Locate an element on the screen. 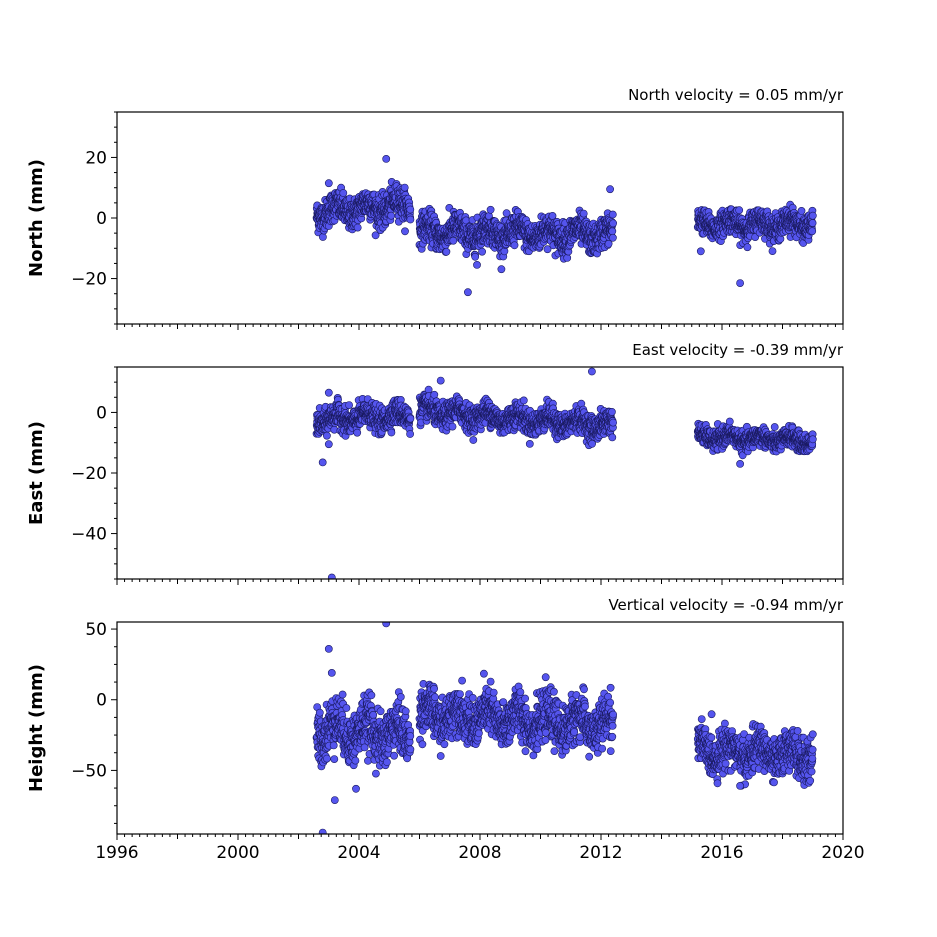  north-y-tick-label: 20 is located at coordinates (96, 158).